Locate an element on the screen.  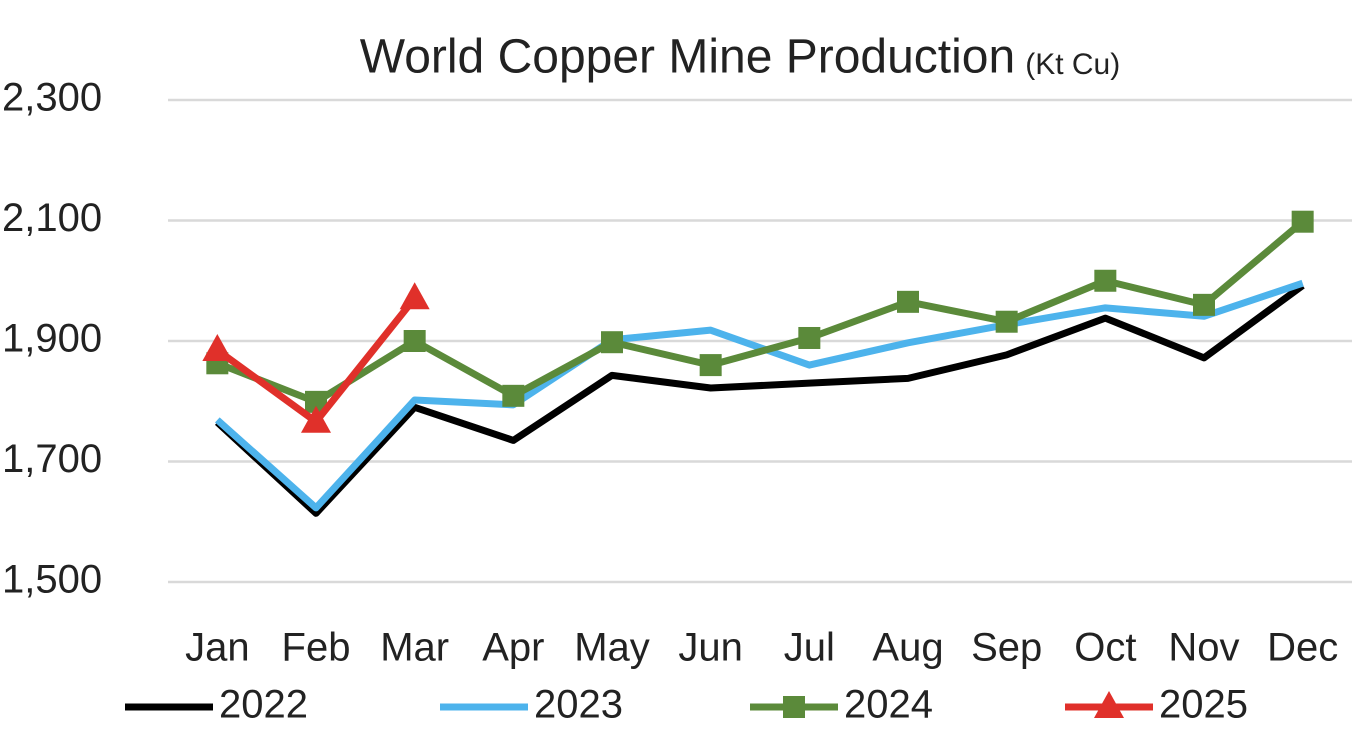
legend-label: 2022 is located at coordinates (263, 705).